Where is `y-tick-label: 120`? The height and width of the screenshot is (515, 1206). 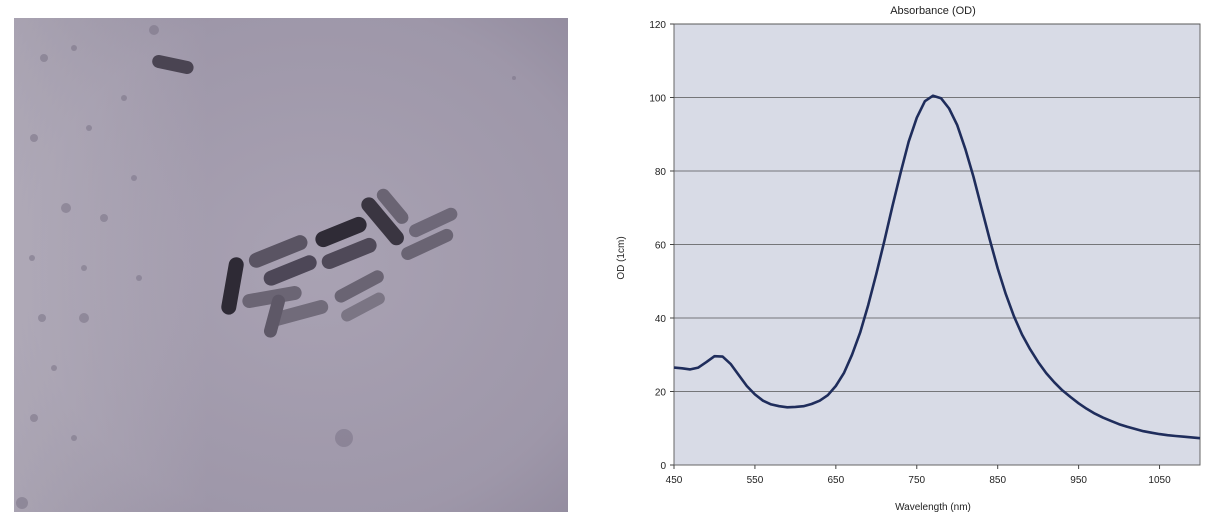
y-tick-label: 120 is located at coordinates (657, 25).